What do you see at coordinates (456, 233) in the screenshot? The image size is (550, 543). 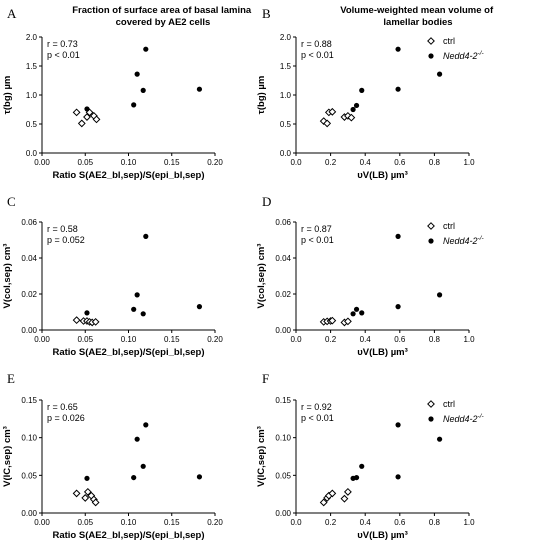 I see `legend: ctrl Nedd4-2-/-` at bounding box center [456, 233].